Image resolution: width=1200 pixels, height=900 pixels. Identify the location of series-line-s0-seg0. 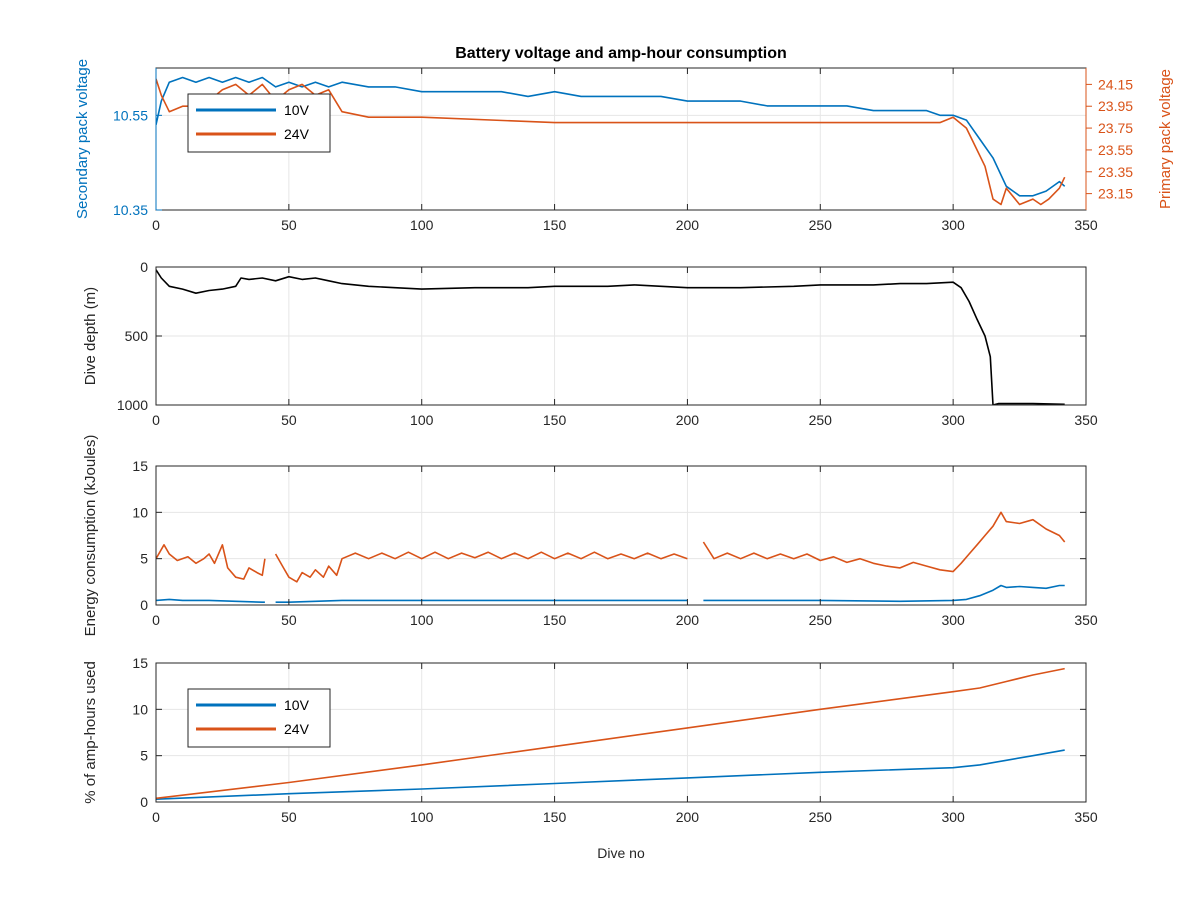
(211, 561).